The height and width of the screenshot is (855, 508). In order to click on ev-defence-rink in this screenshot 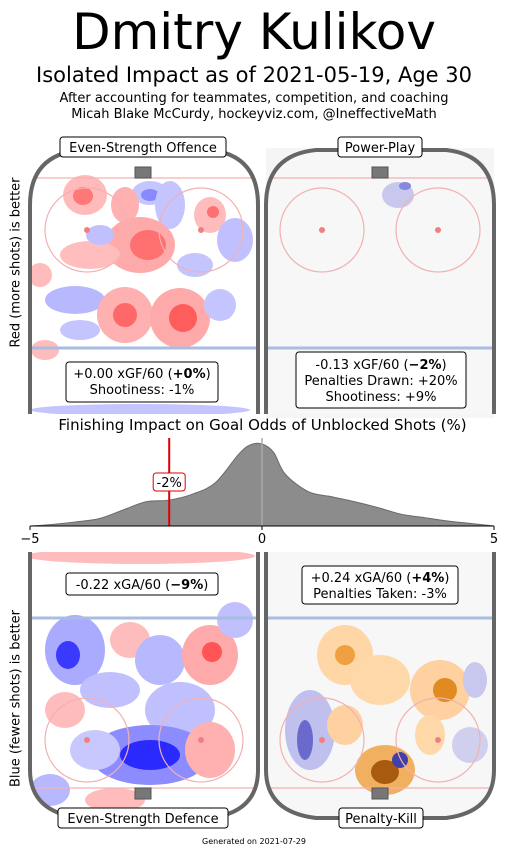, I will do `click(144, 686)`.